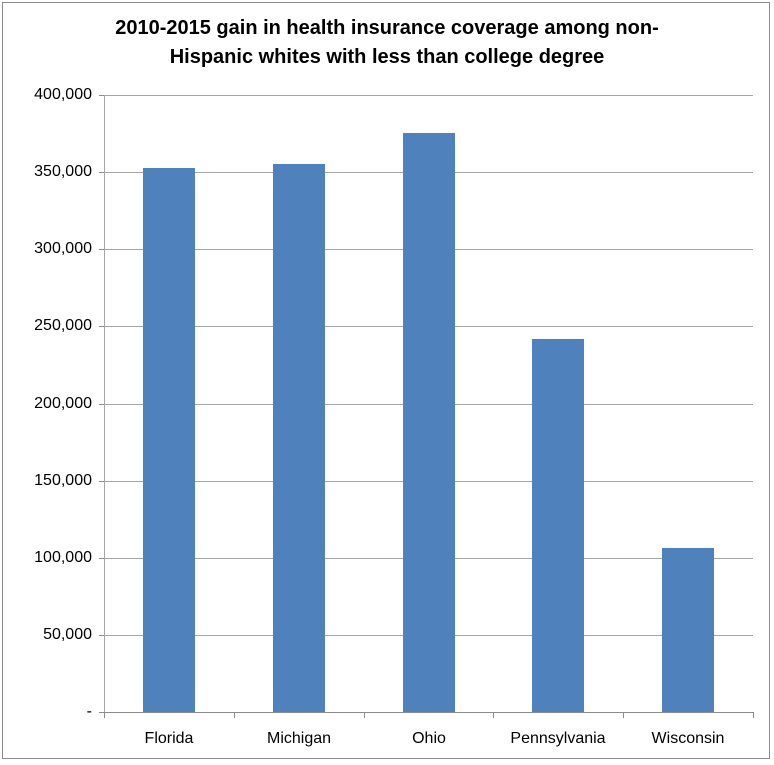 The height and width of the screenshot is (765, 774). Describe the element at coordinates (63, 480) in the screenshot. I see `y-tick-label: 150,000` at that location.